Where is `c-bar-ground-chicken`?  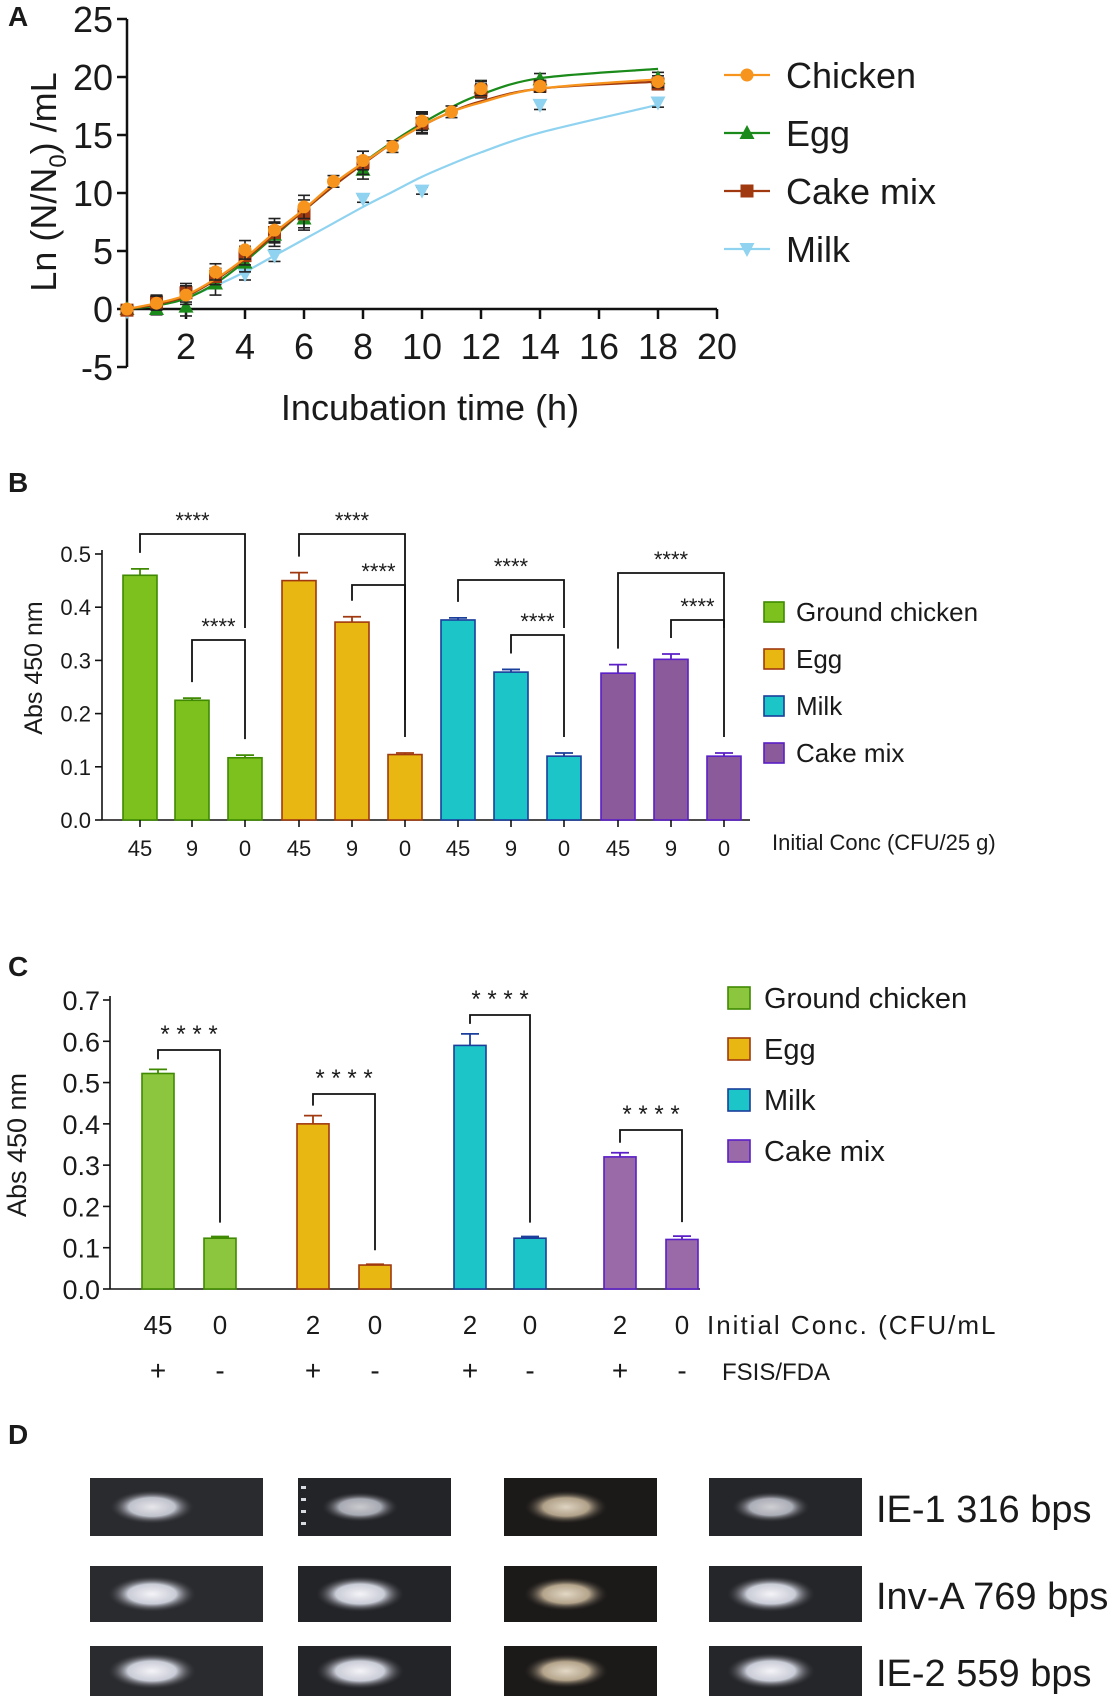 c-bar-ground-chicken is located at coordinates (158, 1181).